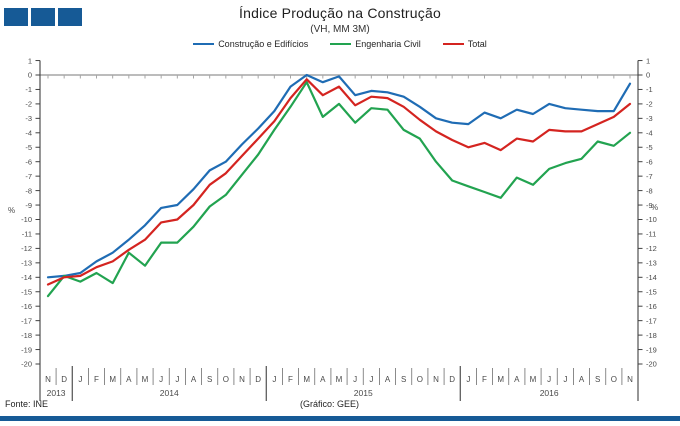 This screenshot has width=680, height=426. Describe the element at coordinates (477, 44) in the screenshot. I see `legend-label: Total` at that location.